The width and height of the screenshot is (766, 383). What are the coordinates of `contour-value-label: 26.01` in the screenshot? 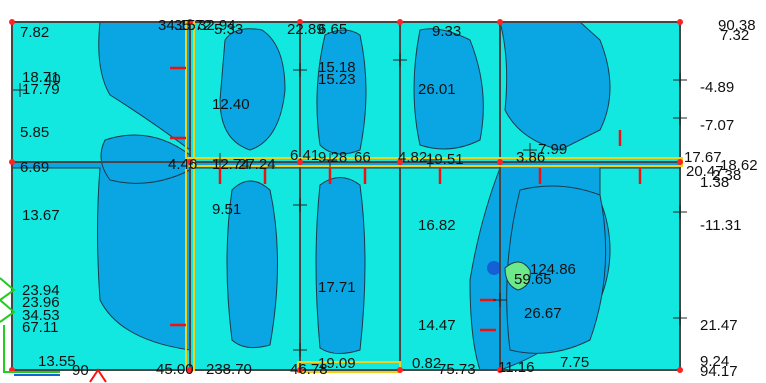 It's located at (437, 89).